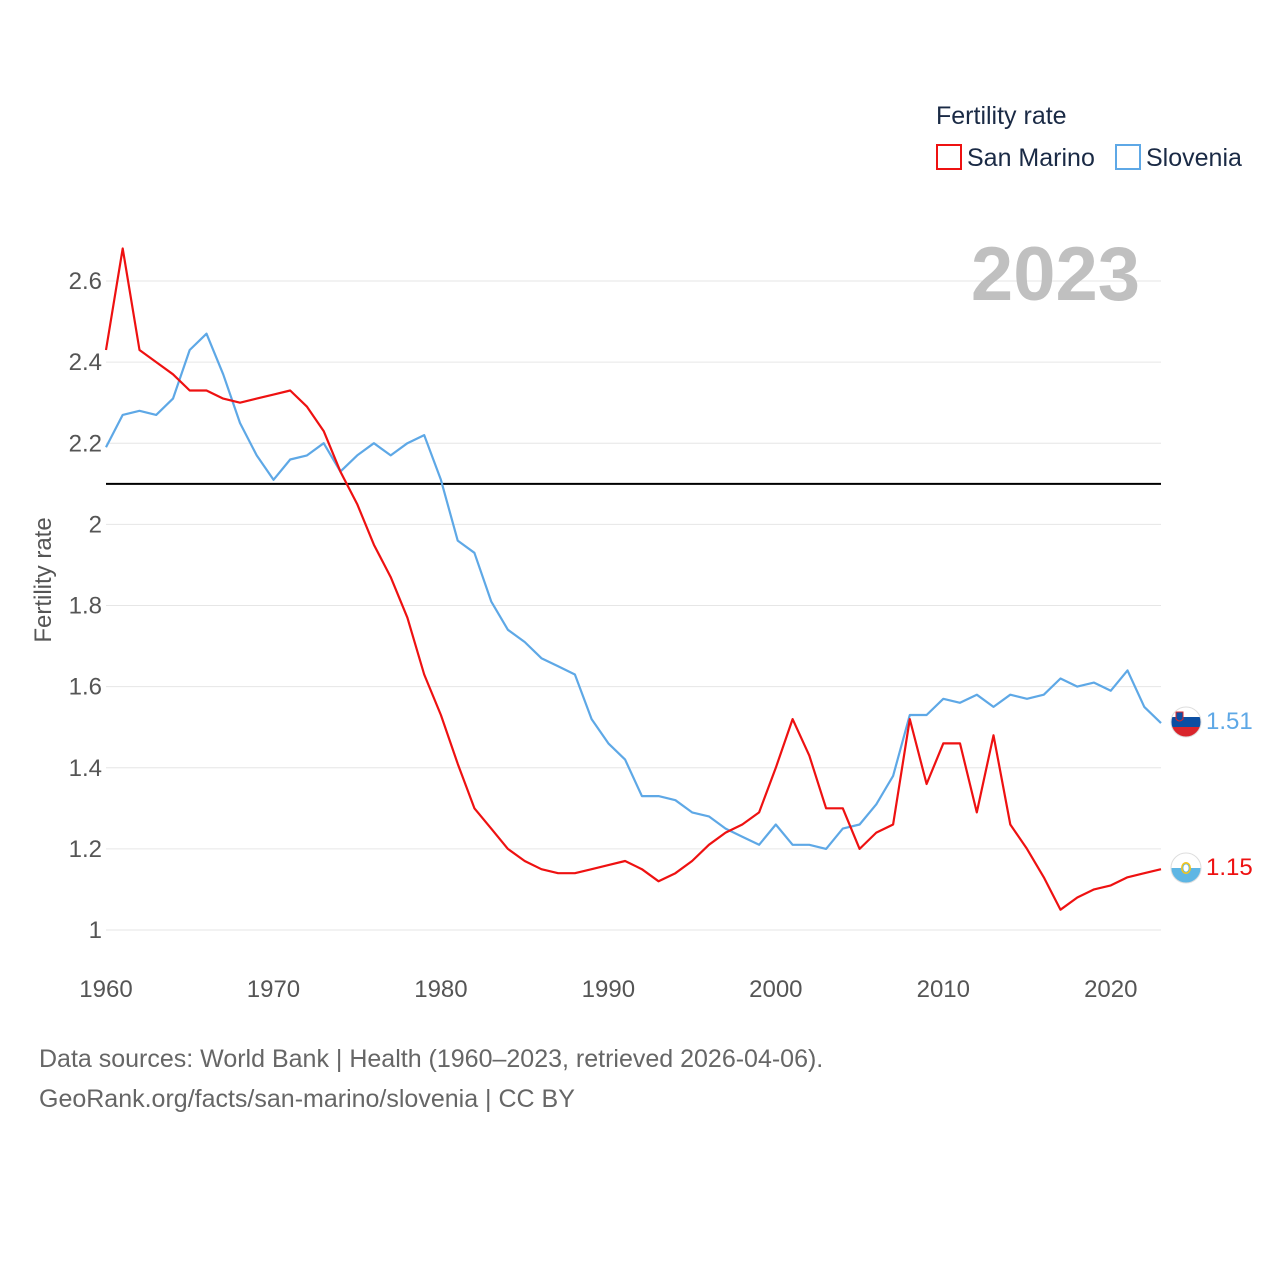  I want to click on x-axis-ticks: 1960 1970 1980 1990 2000 2010 2020, so click(608, 989).